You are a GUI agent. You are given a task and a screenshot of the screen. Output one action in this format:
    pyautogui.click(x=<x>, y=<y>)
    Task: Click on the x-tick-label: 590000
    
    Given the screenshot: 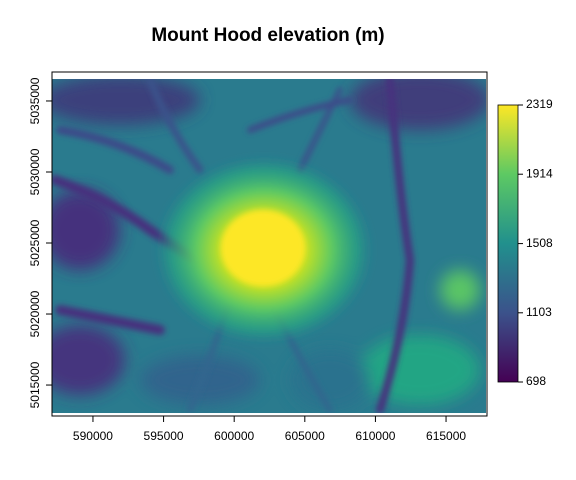 What is the action you would take?
    pyautogui.click(x=93, y=436)
    